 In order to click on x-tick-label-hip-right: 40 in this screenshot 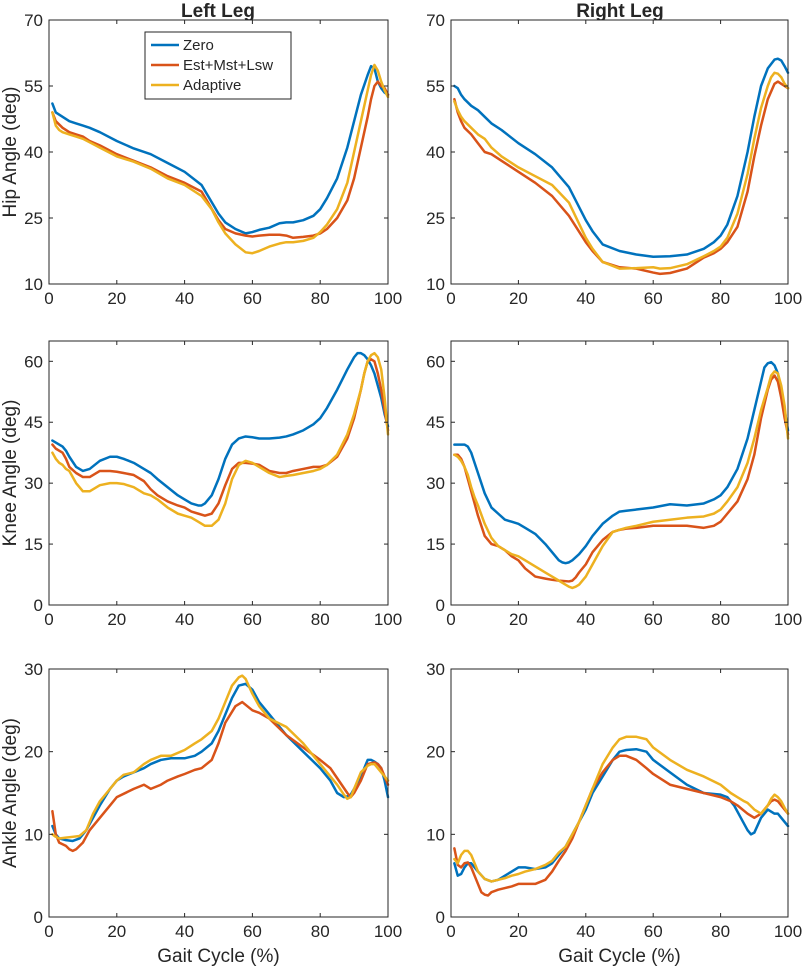, I will do `click(585, 298)`.